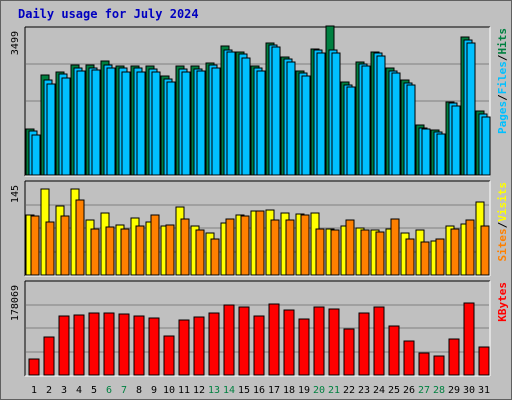 This screenshot has height=400, width=512. What do you see at coordinates (79, 390) in the screenshot?
I see `x-tick-day-4: 4` at bounding box center [79, 390].